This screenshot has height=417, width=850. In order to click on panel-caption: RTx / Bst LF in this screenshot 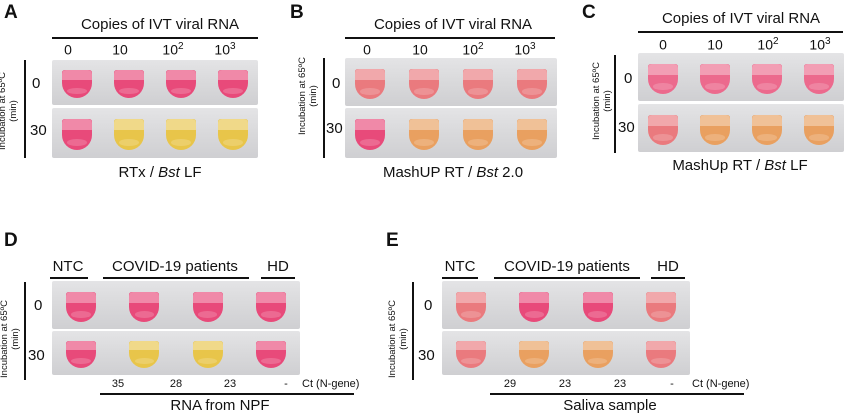, I will do `click(160, 172)`.